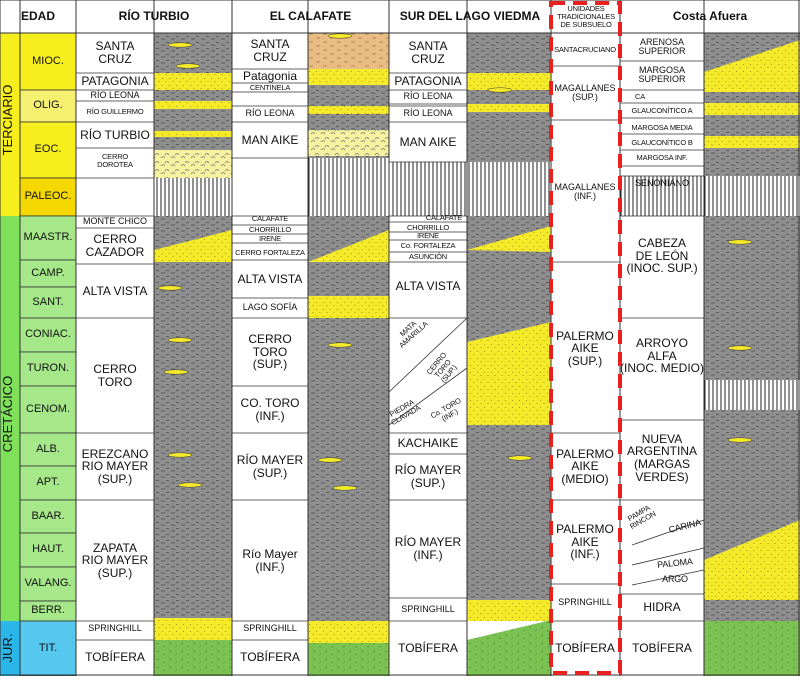  I want to click on rt-lith-patagonia, so click(193, 81).